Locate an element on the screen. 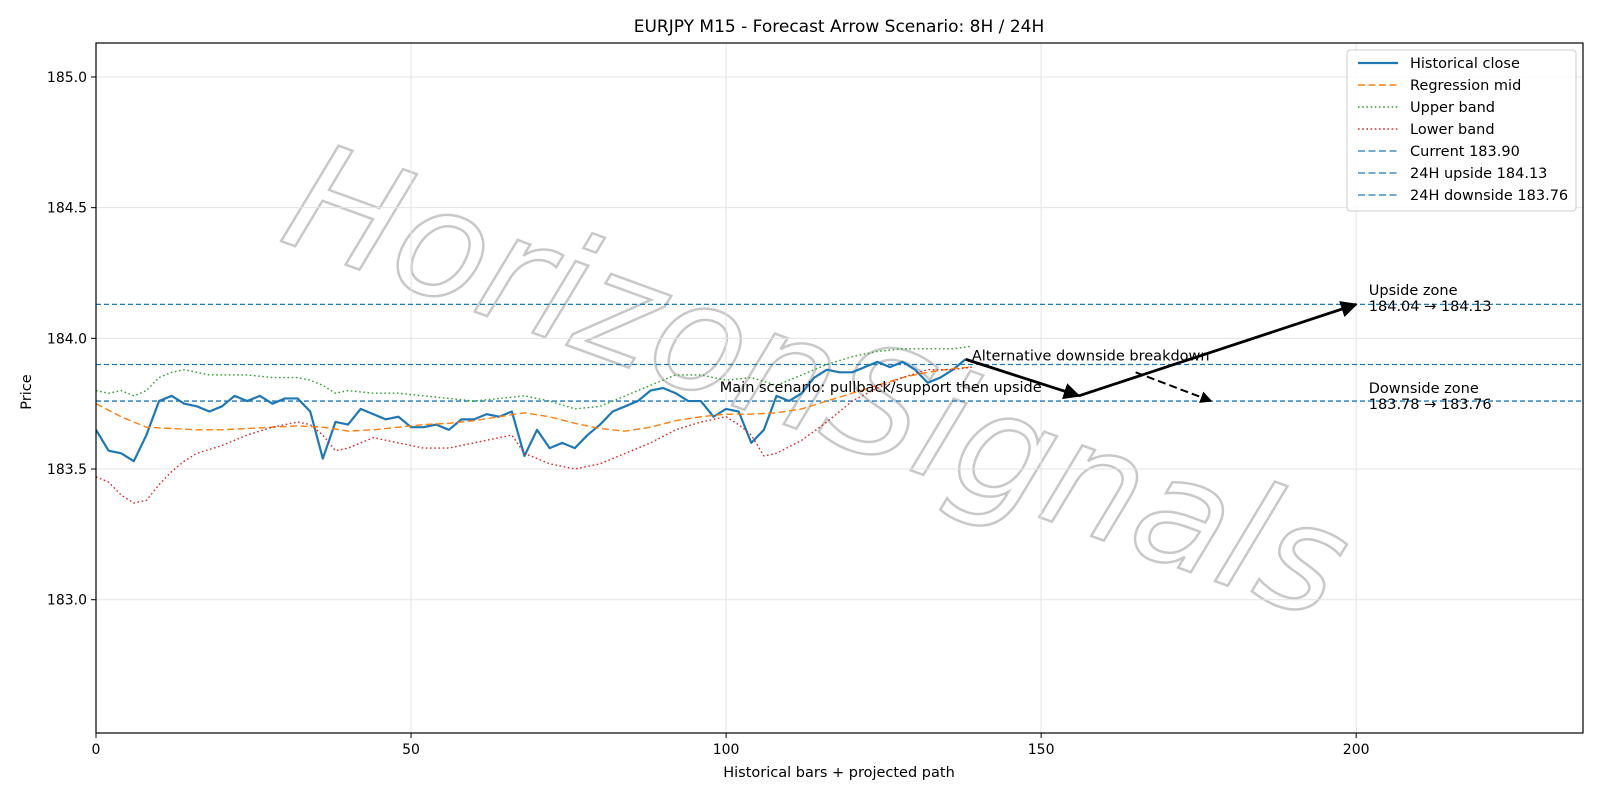  alternative-scenario-arrow is located at coordinates (1174, 387).